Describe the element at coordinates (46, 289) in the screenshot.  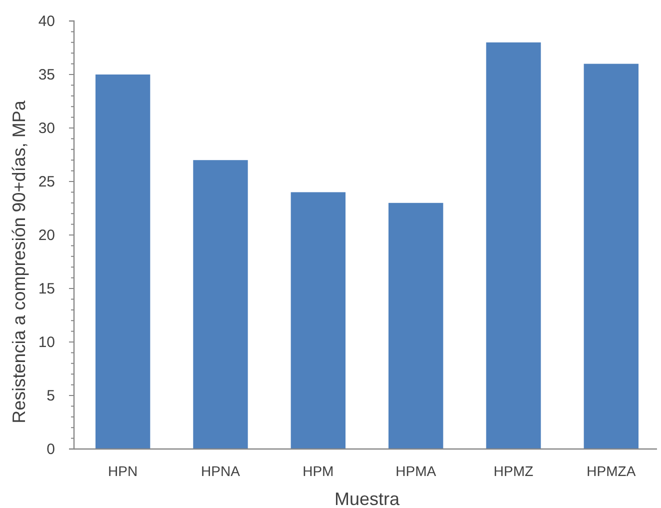
I see `y-tick-label: 15` at that location.